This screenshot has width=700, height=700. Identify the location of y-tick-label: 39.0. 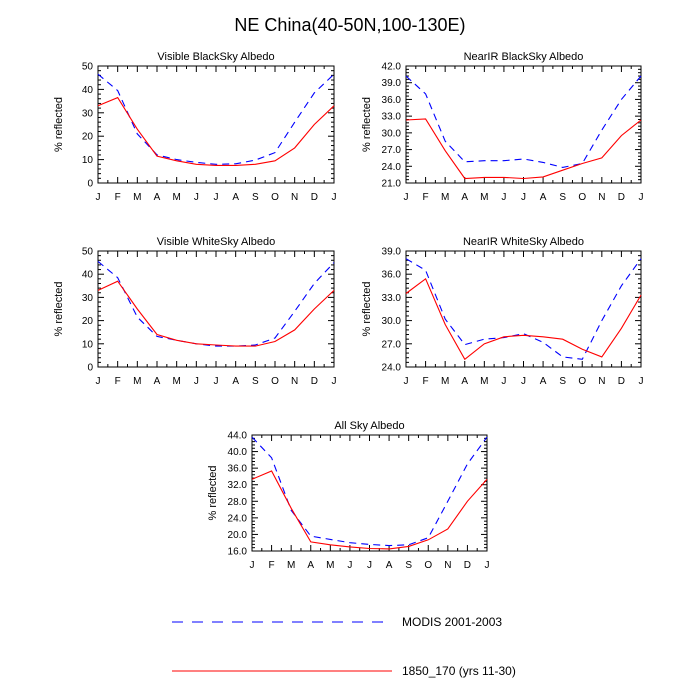
(392, 252).